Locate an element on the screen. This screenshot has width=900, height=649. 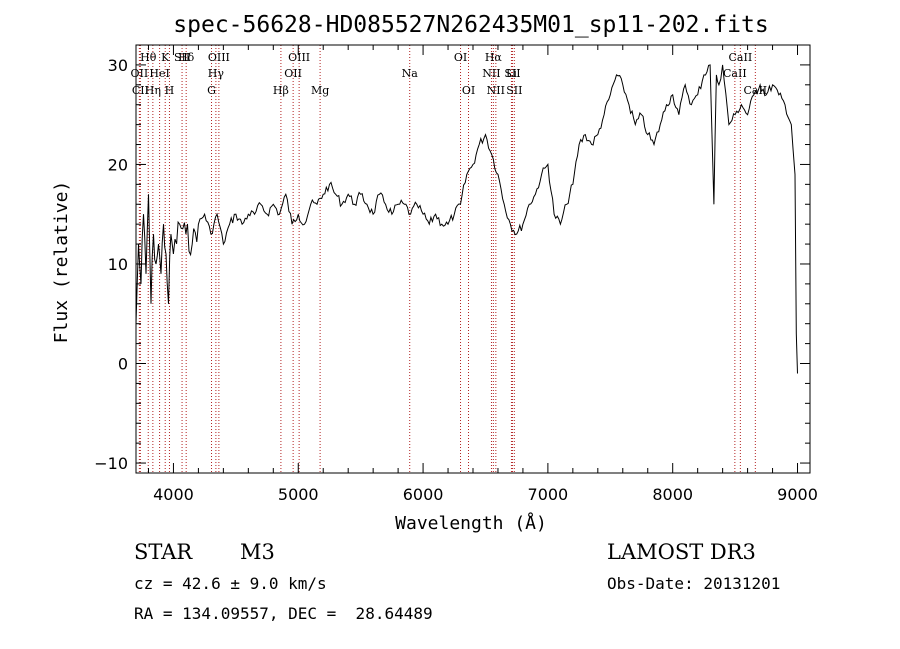
obs-date: Obs-Date: 20131201 is located at coordinates (694, 583).